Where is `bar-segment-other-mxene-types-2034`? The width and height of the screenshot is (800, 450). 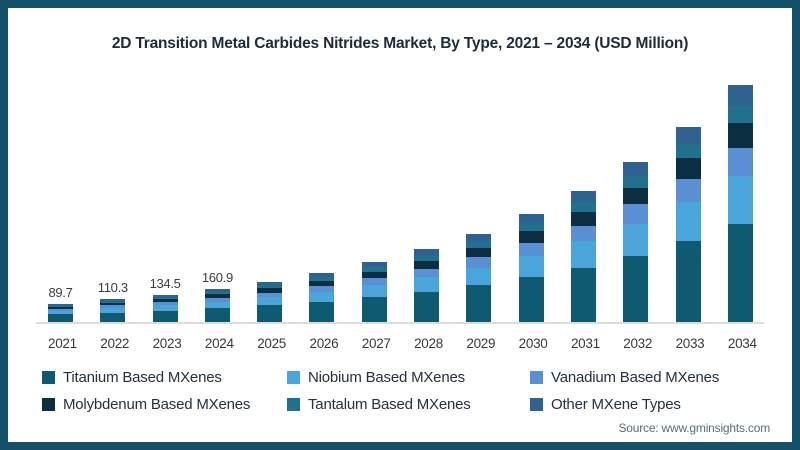 bar-segment-other-mxene-types-2034 is located at coordinates (740, 94).